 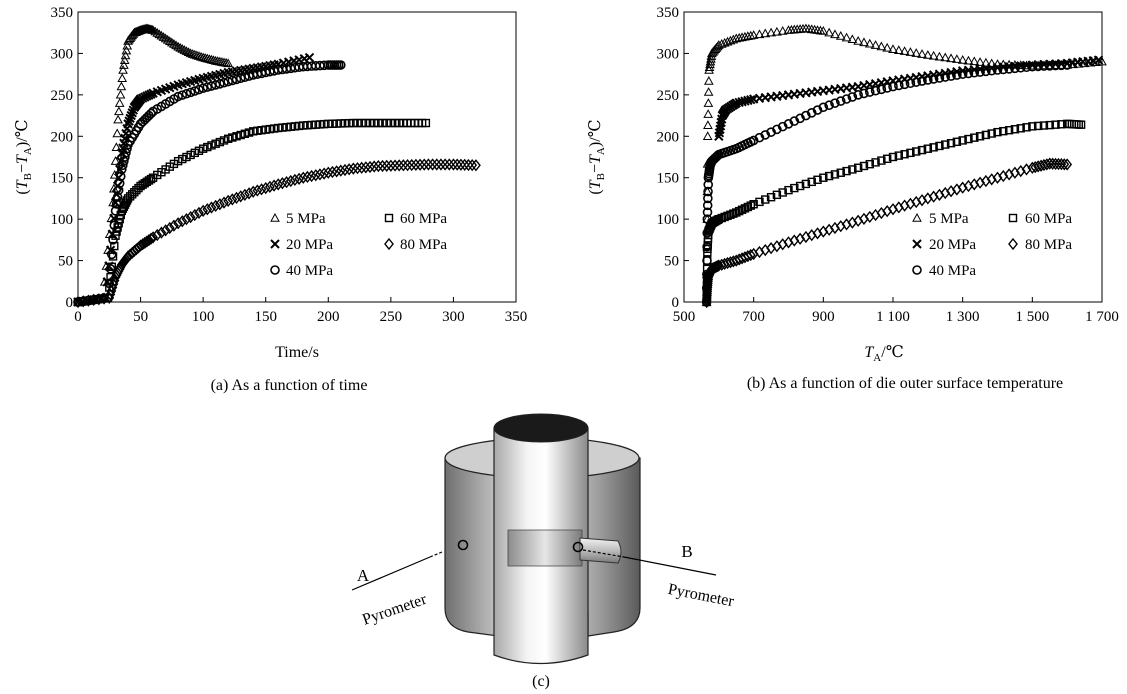 What do you see at coordinates (944, 271) in the screenshot?
I see `legend-b-40mpa: 40 MPa` at bounding box center [944, 271].